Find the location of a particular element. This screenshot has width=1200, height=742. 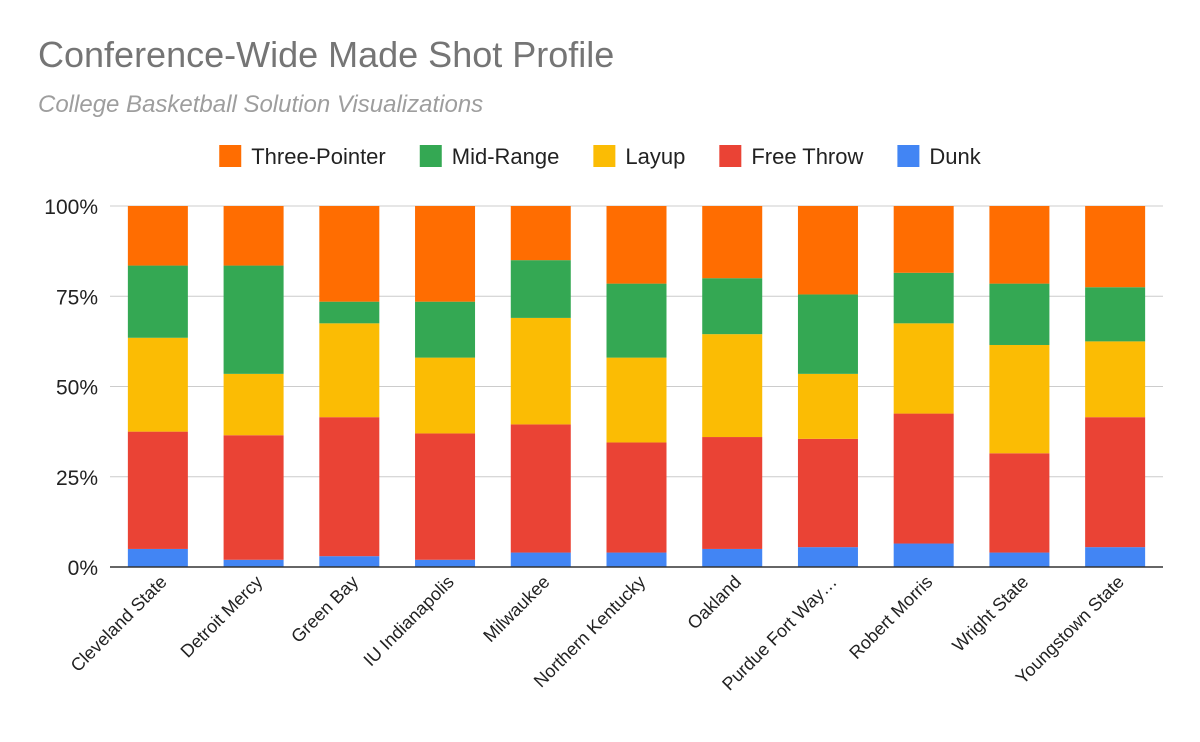

bar-free-throw-oakland is located at coordinates (732, 493).